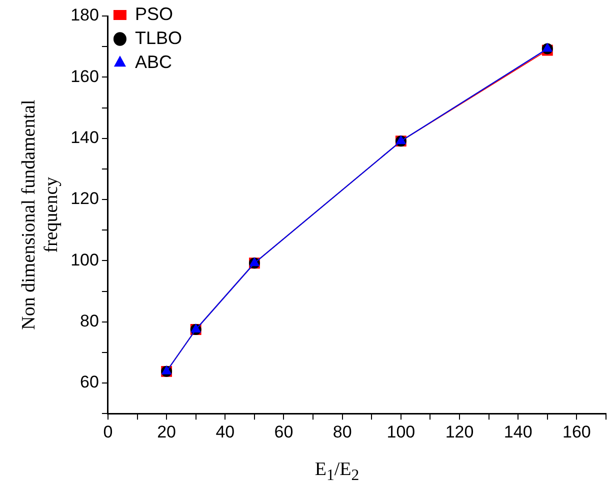 Image resolution: width=614 pixels, height=491 pixels. Describe the element at coordinates (108, 432) in the screenshot. I see `x-tick-label: 0` at that location.